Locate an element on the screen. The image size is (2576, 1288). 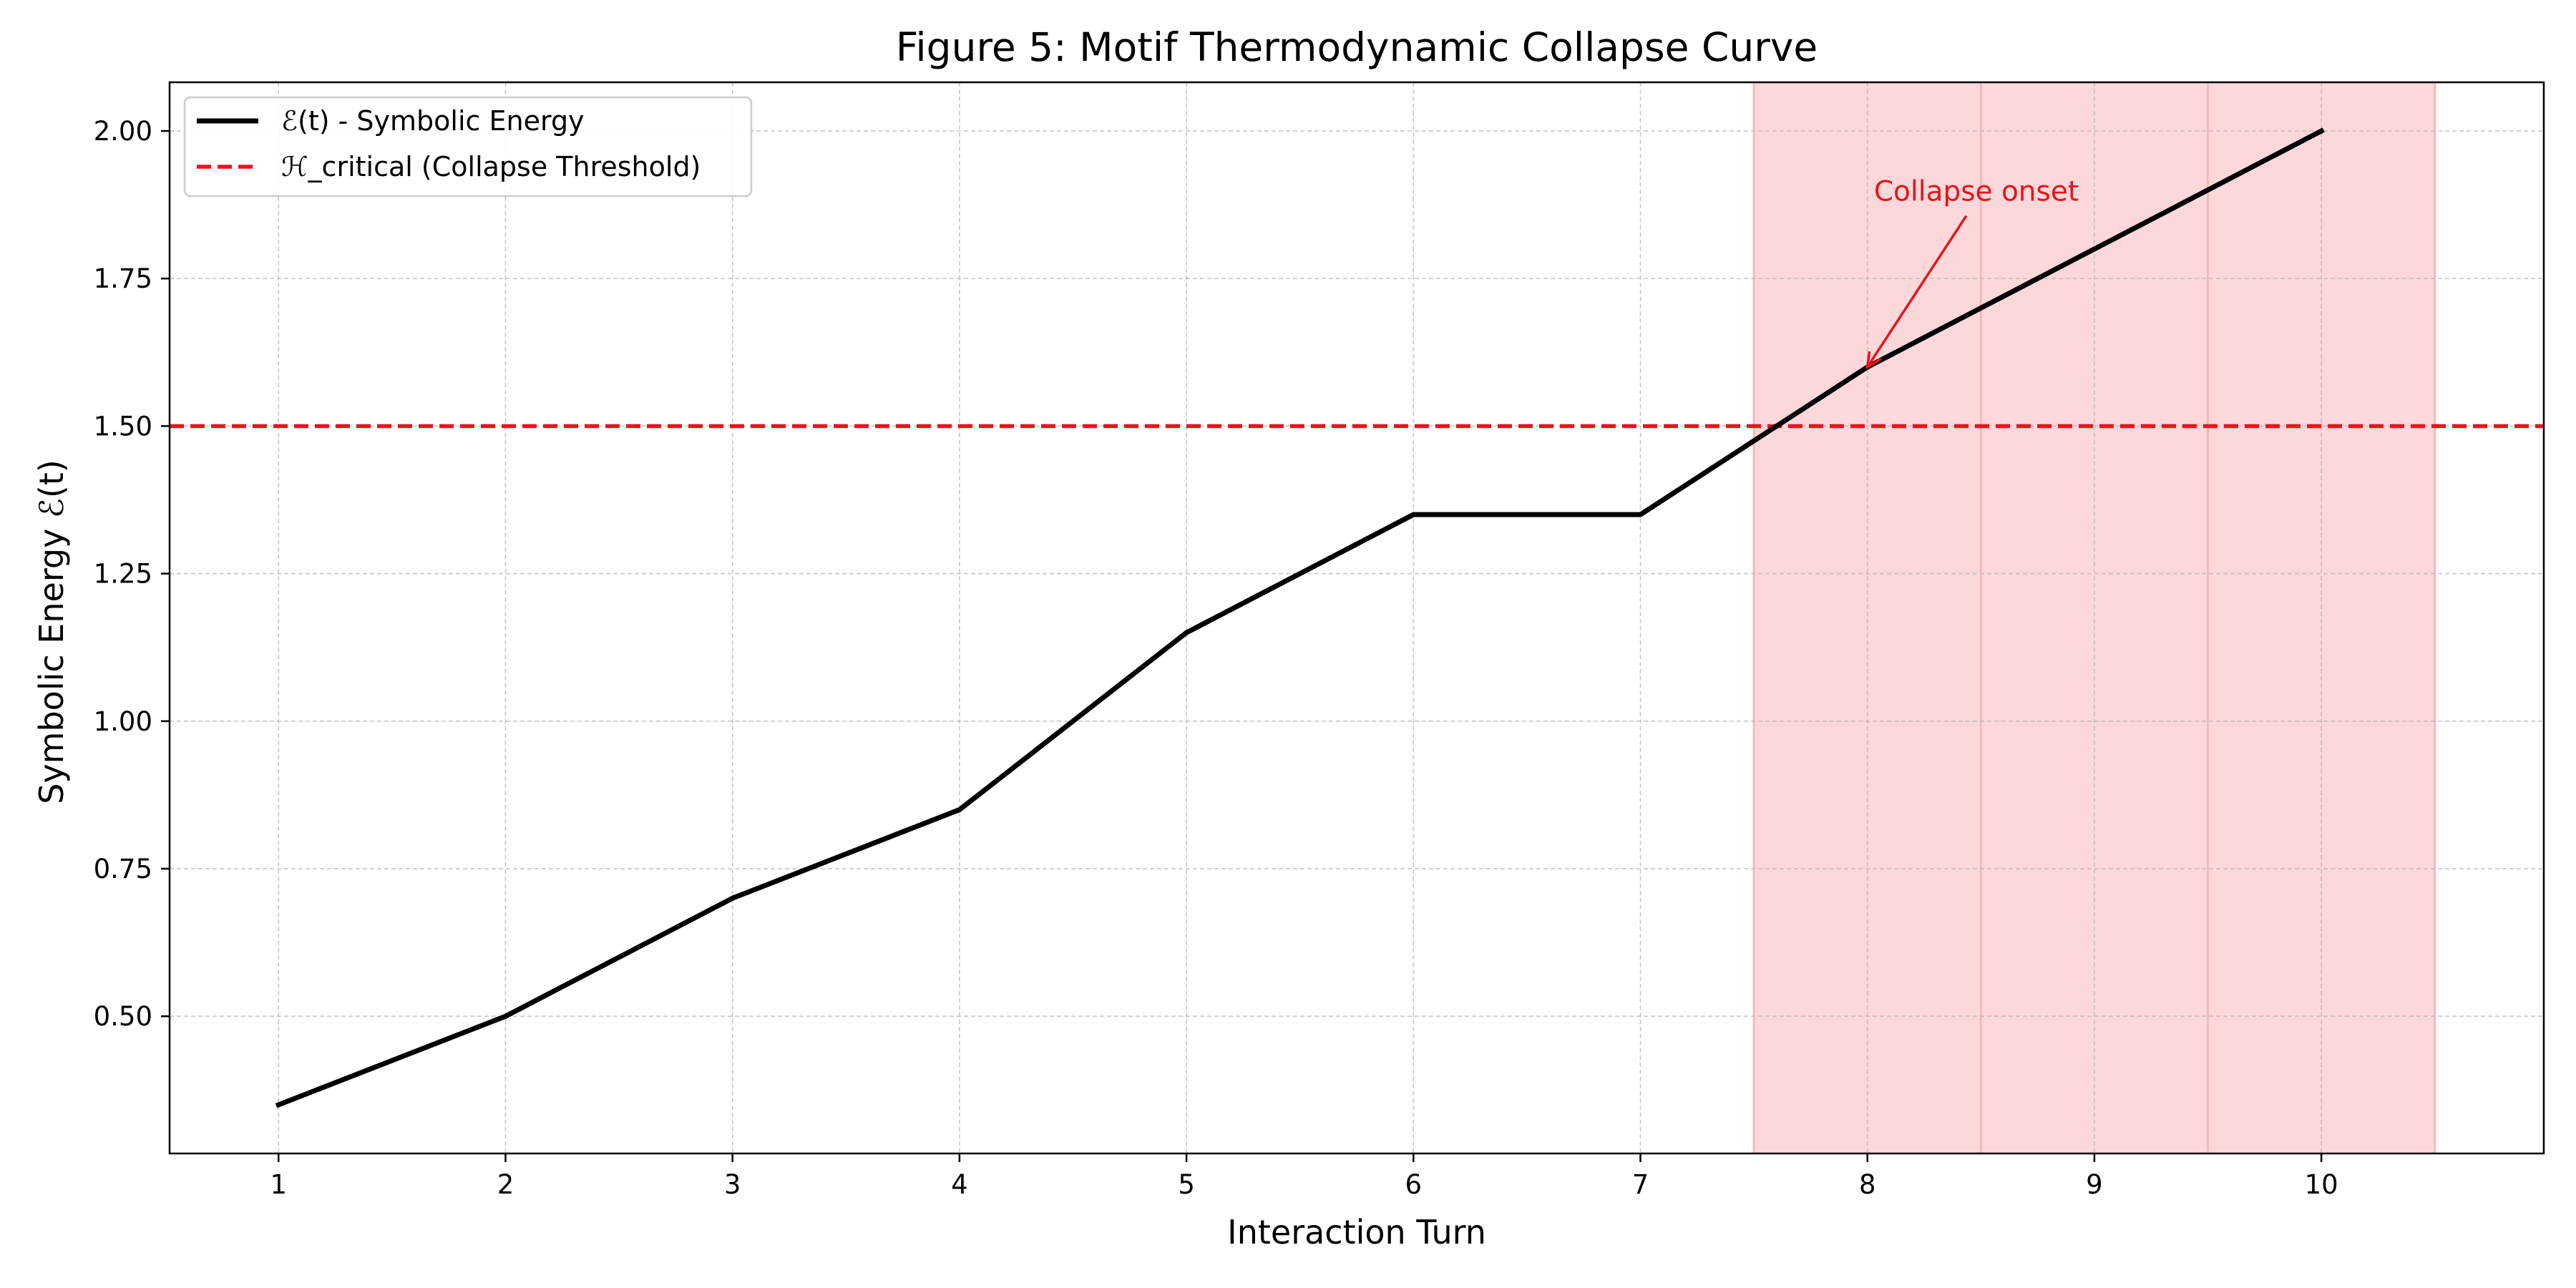
x-tick-label-4: 4 is located at coordinates (959, 1184).